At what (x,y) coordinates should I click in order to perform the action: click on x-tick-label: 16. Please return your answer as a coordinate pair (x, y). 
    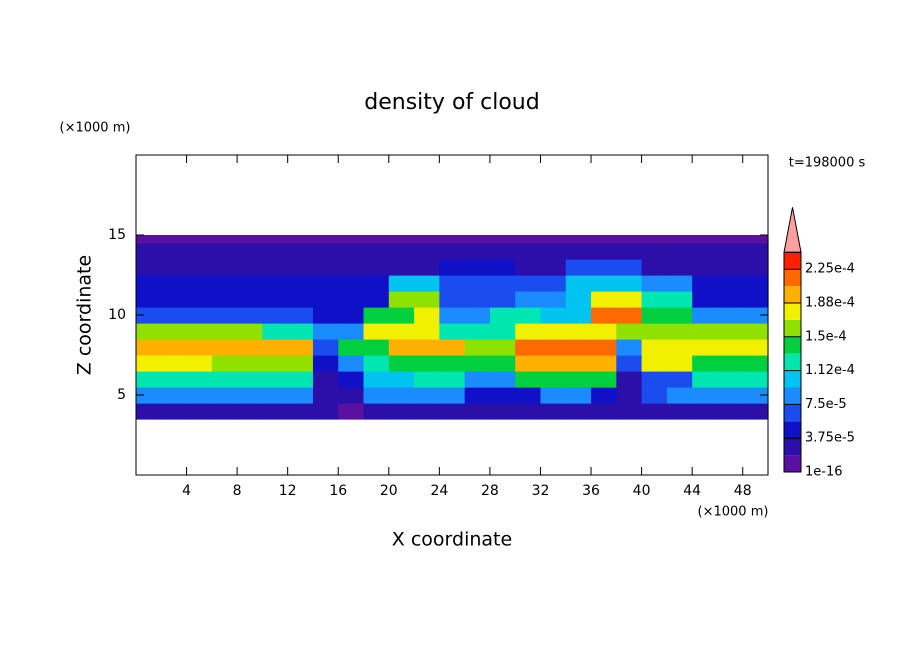
    Looking at the image, I should click on (338, 491).